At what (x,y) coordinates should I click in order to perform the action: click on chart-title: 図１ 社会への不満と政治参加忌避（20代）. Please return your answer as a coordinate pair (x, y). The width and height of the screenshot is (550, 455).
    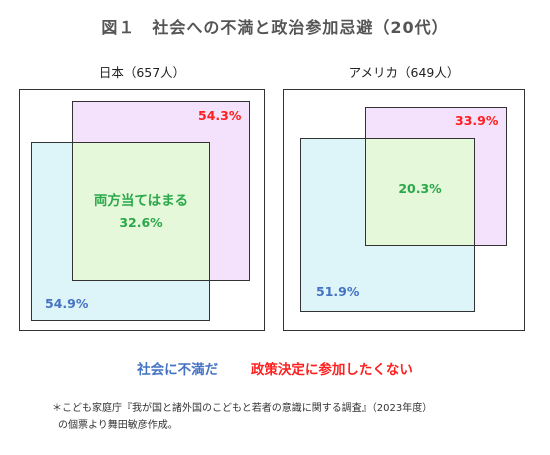
    Looking at the image, I should click on (275, 27).